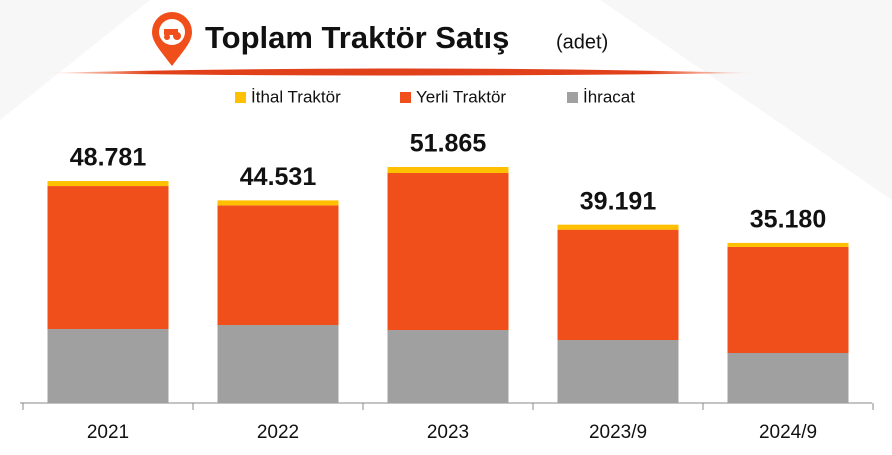 This screenshot has width=892, height=455. I want to click on legend-label: İthal Traktör, so click(296, 96).